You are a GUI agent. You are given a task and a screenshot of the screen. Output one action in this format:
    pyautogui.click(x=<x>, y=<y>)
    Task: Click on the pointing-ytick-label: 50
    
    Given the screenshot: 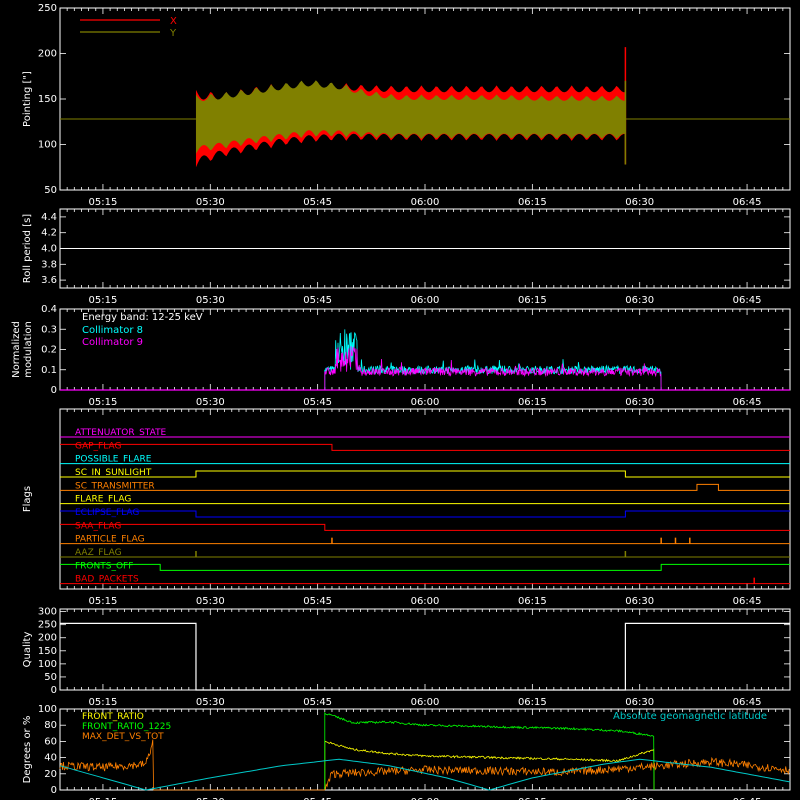 What is the action you would take?
    pyautogui.click(x=50, y=190)
    